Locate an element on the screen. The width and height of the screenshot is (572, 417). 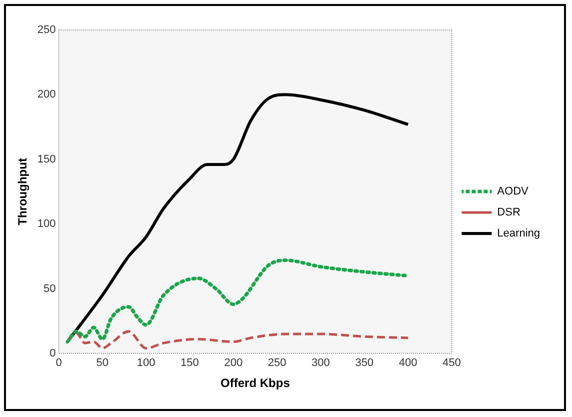
x-tick-label: 150 is located at coordinates (189, 363).